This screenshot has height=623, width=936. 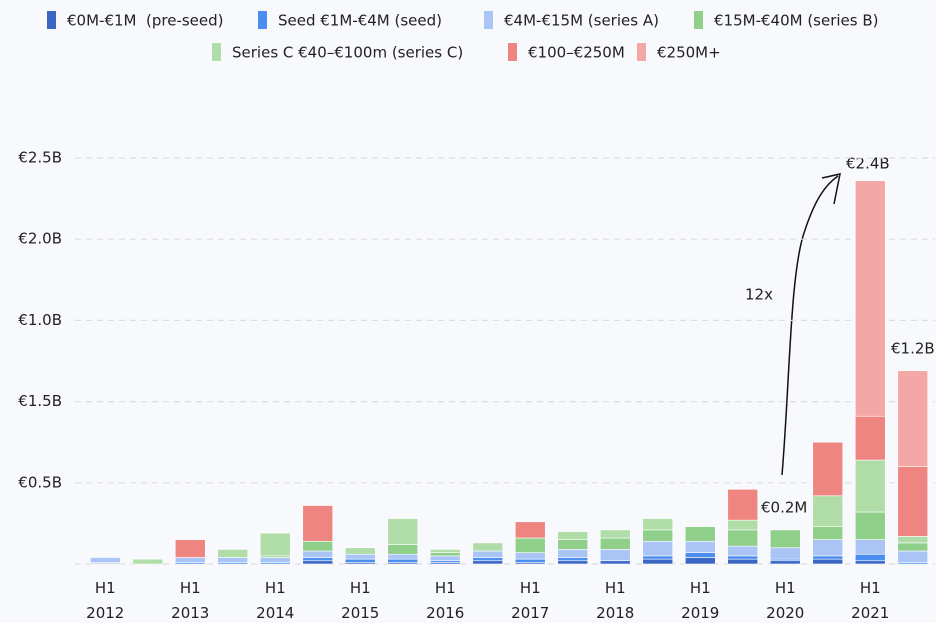 What do you see at coordinates (275, 600) in the screenshot?
I see `x-tick-label: H1 2014` at bounding box center [275, 600].